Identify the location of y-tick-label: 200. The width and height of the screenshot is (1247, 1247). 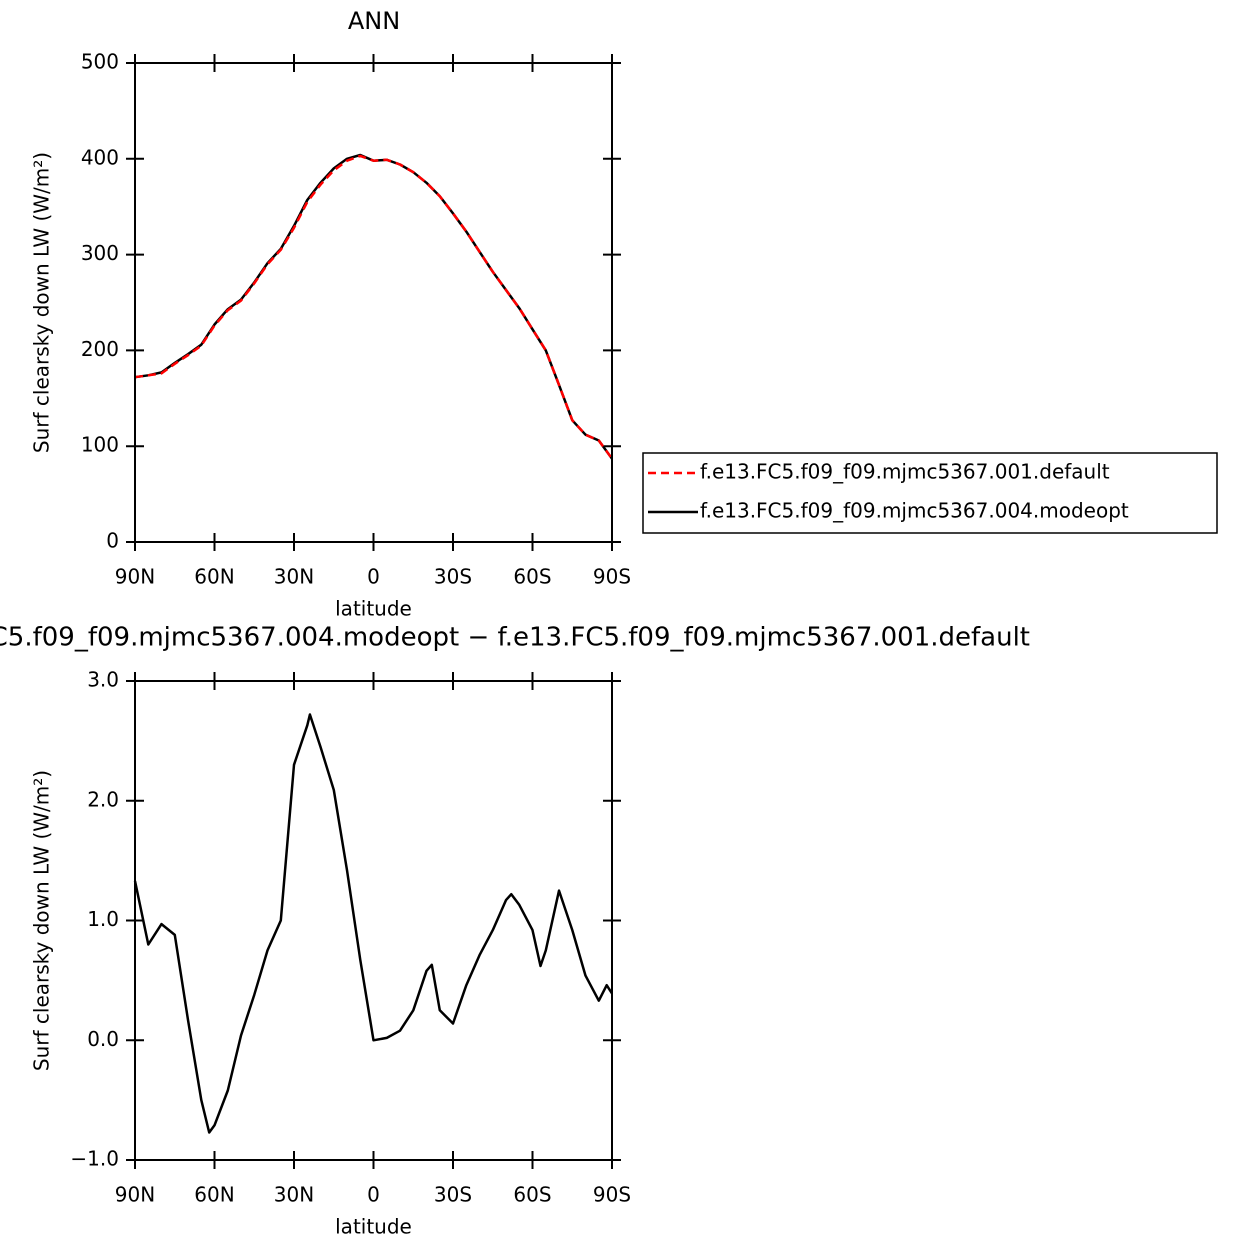
(100, 349).